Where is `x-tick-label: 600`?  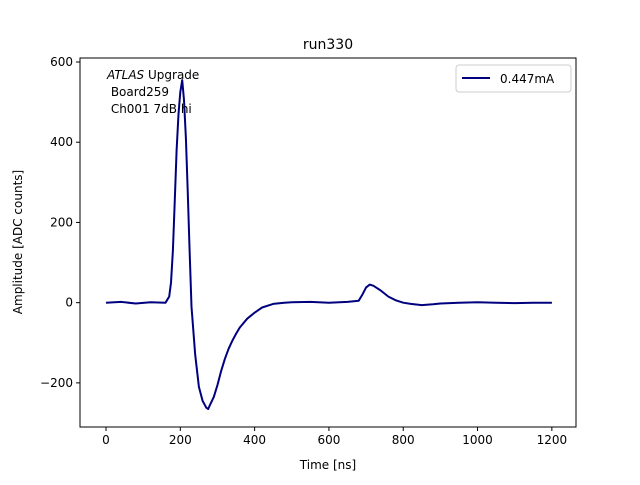 x-tick-label: 600 is located at coordinates (328, 440).